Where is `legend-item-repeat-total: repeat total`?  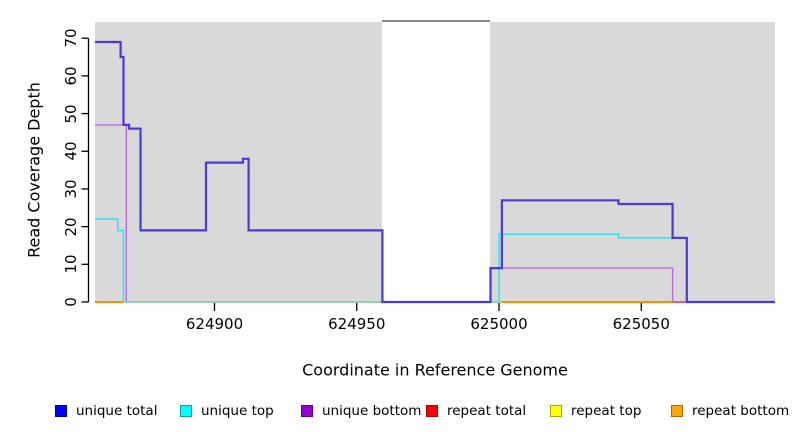 legend-item-repeat-total: repeat total is located at coordinates (476, 411).